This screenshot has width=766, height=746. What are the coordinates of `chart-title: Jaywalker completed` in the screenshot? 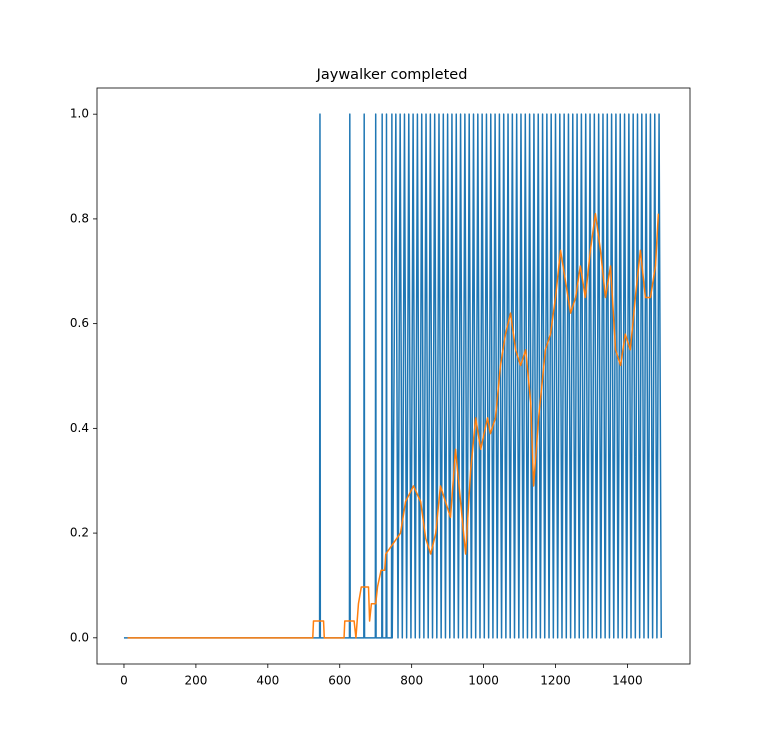 It's located at (392, 75).